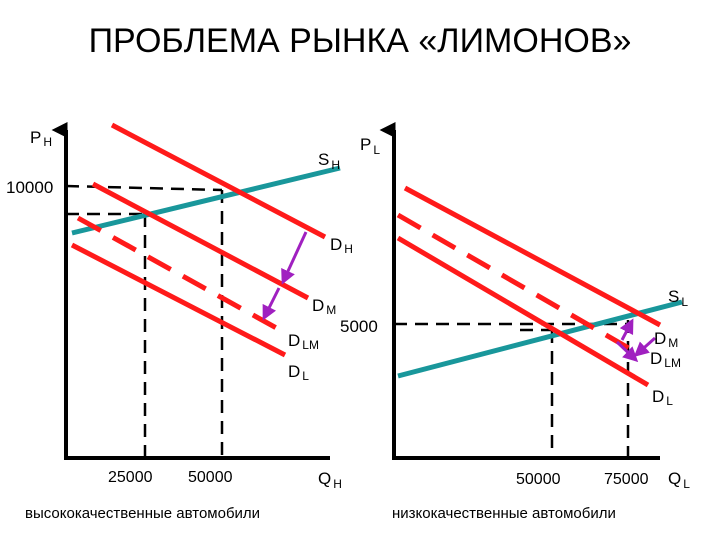  I want to click on left-qty-tick-25000: 25000, so click(130, 477).